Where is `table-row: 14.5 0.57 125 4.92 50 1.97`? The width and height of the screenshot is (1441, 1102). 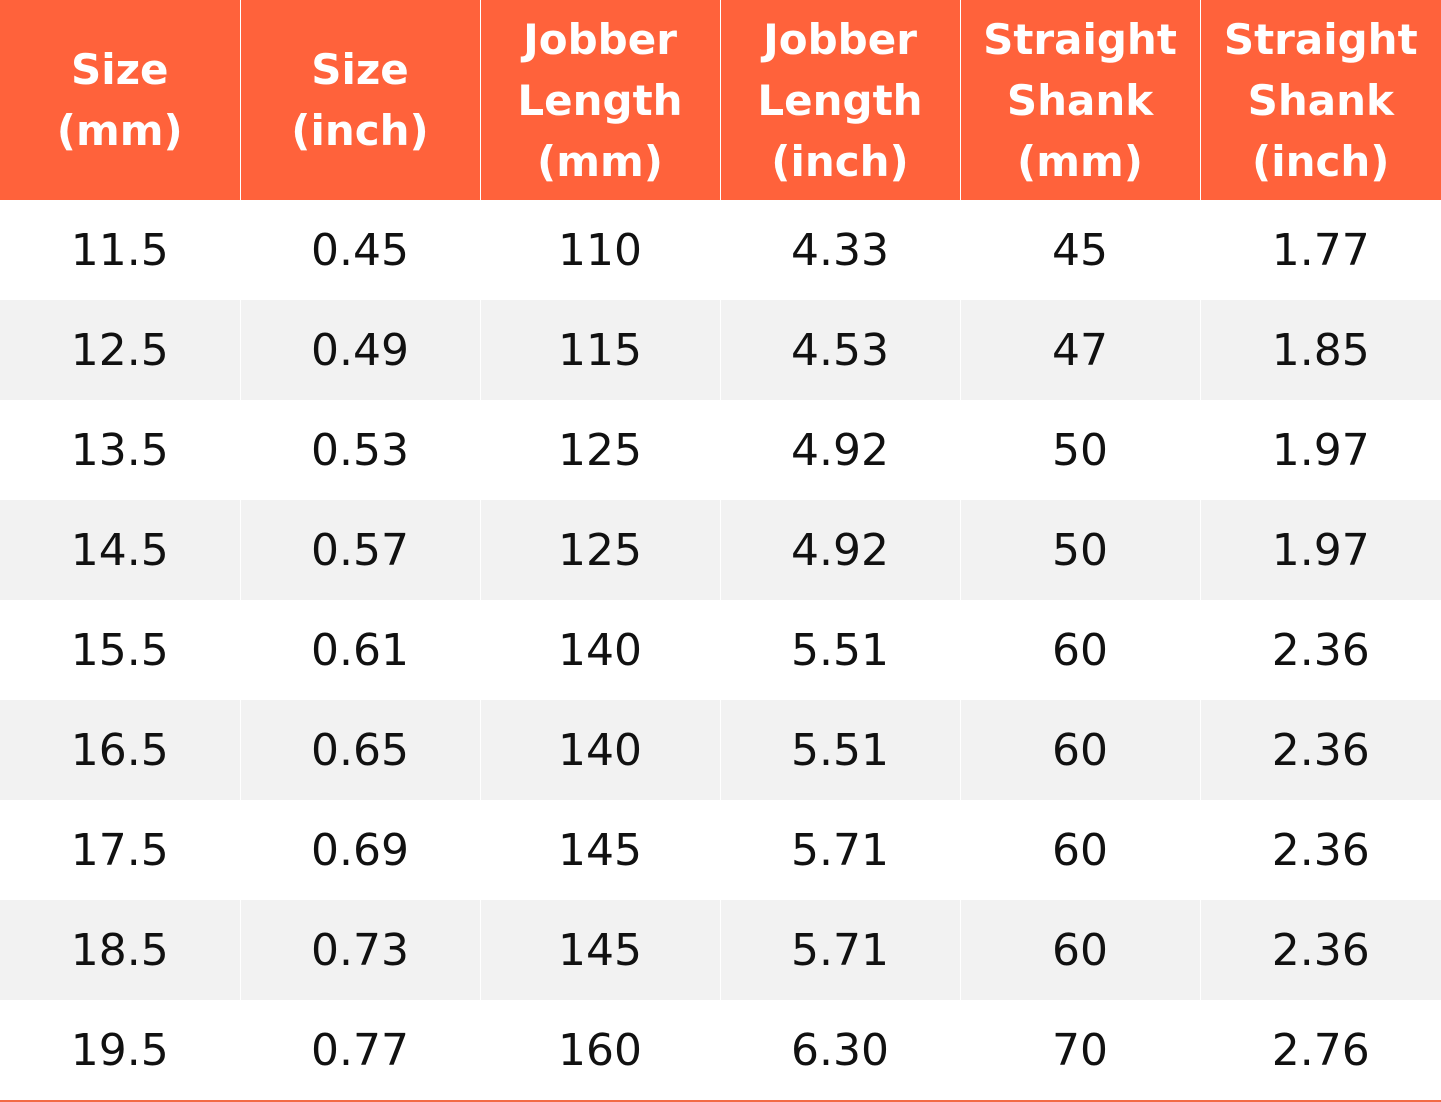
table-row: 14.5 0.57 125 4.92 50 1.97 is located at coordinates (720, 550).